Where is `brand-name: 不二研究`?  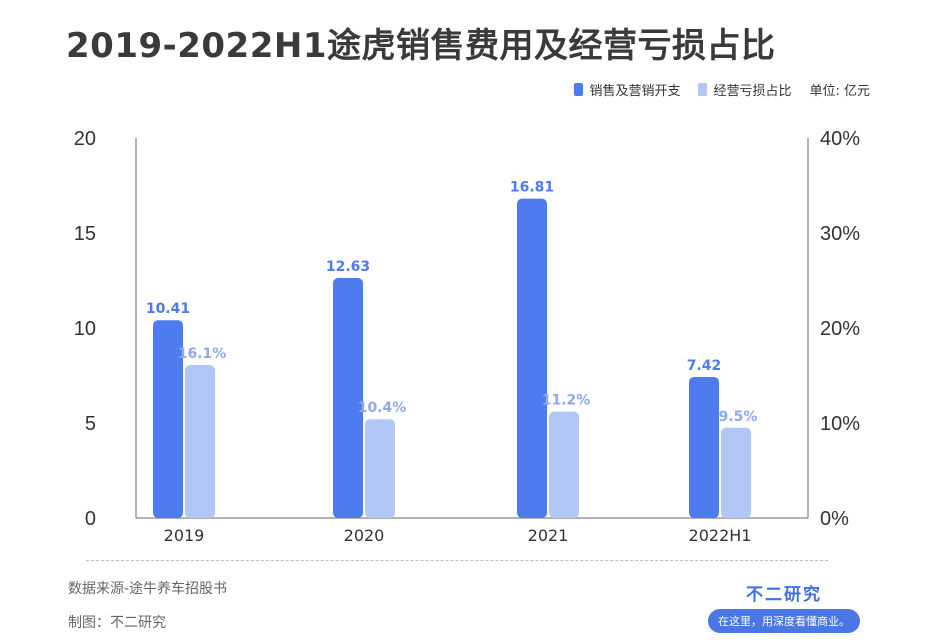 brand-name: 不二研究 is located at coordinates (784, 595).